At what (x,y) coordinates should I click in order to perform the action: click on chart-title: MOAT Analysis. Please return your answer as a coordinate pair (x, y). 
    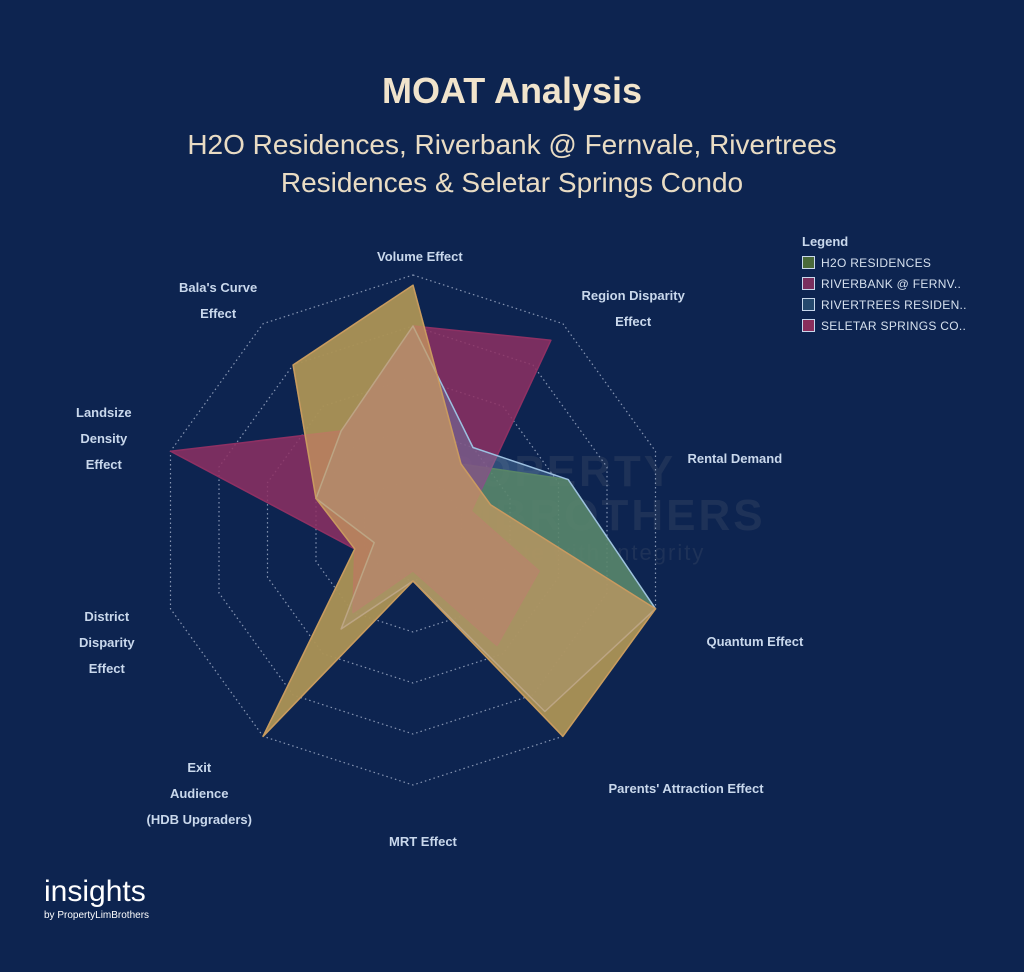
    Looking at the image, I should click on (512, 90).